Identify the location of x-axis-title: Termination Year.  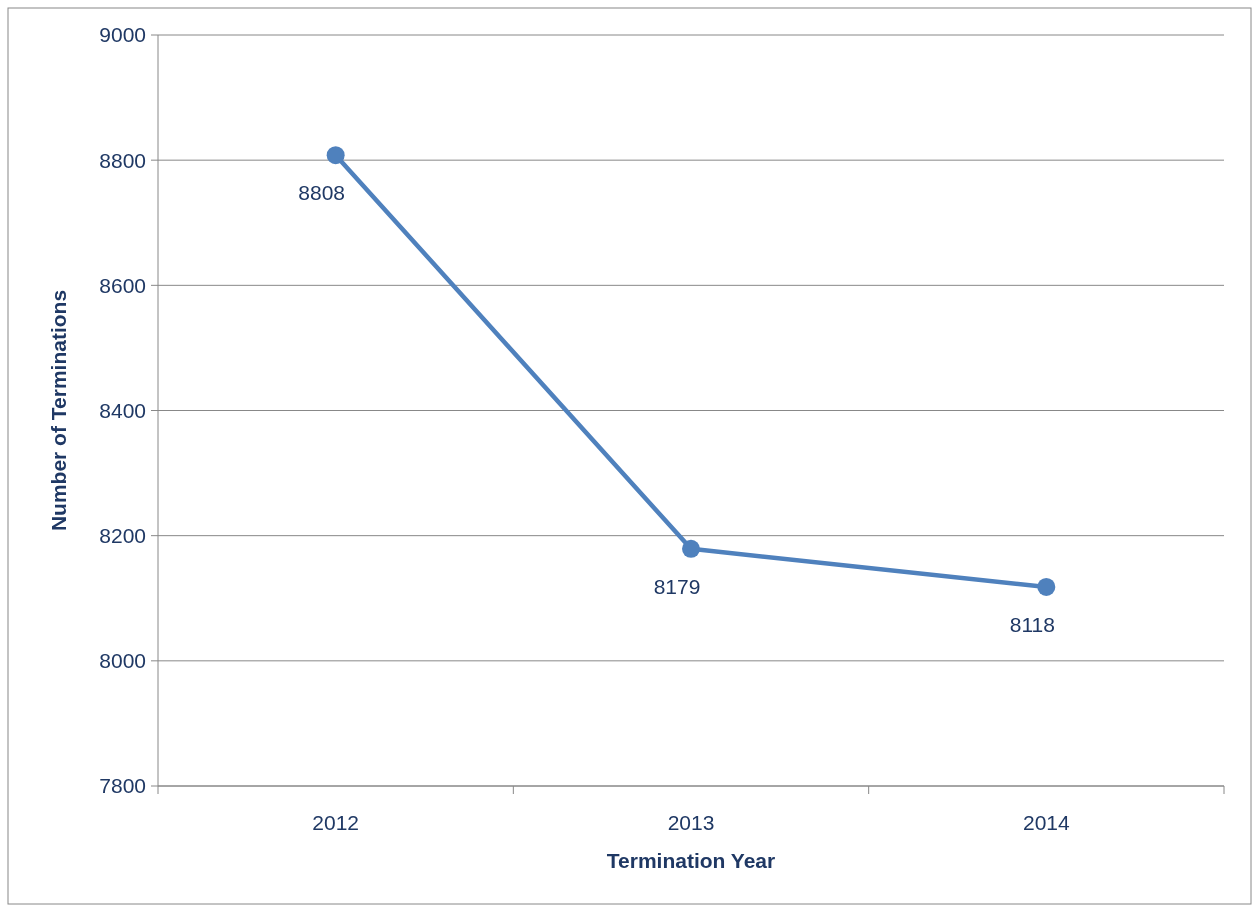
(691, 860).